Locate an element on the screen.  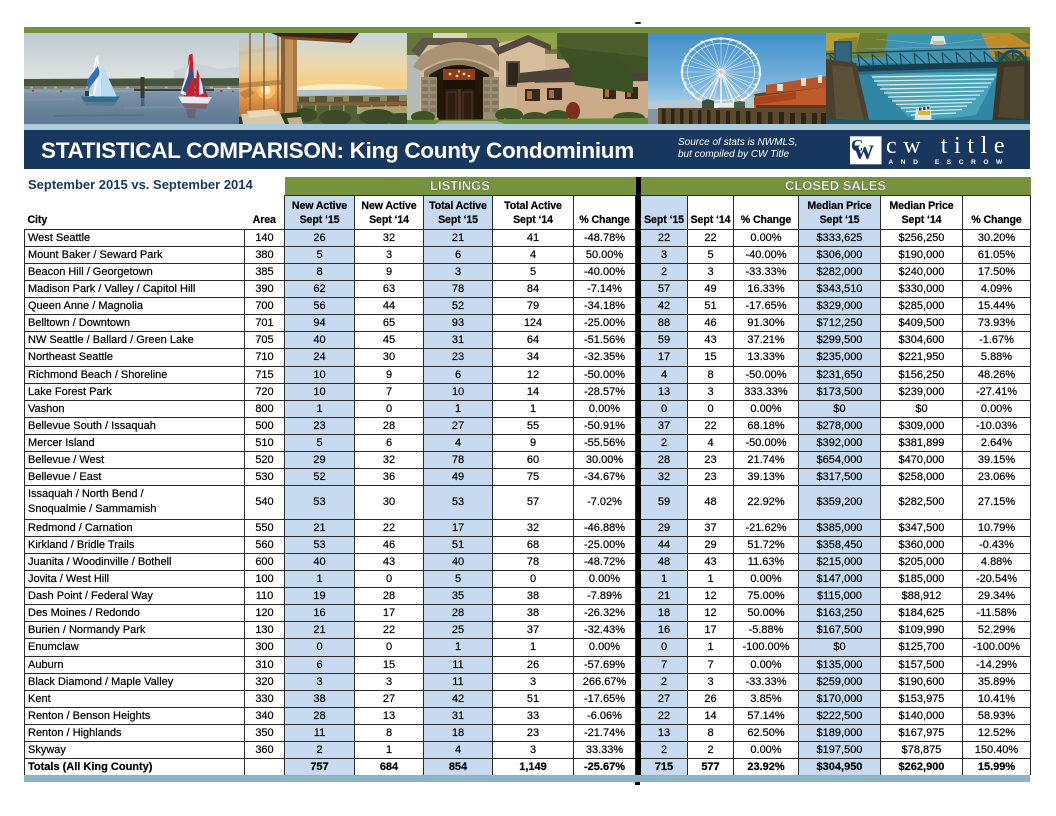
svg-text: AND ESCROW is located at coordinates (949, 162).